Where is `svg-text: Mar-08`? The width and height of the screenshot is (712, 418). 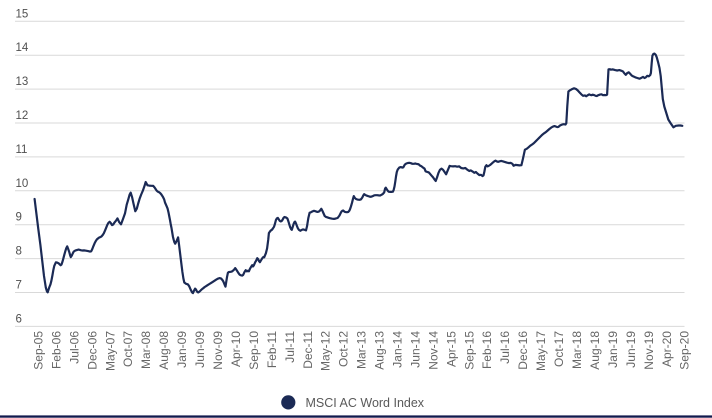 svg-text: Mar-08 is located at coordinates (146, 350).